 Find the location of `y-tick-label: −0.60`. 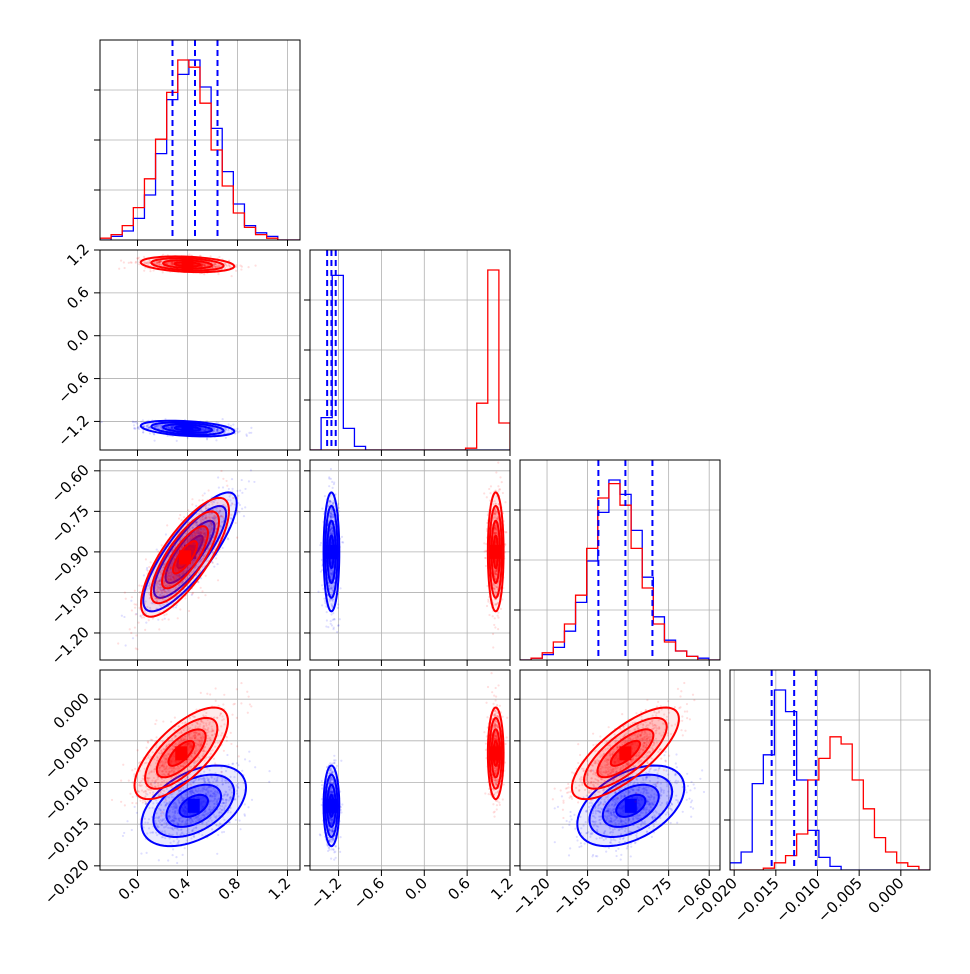

y-tick-label: −0.60 is located at coordinates (70, 483).